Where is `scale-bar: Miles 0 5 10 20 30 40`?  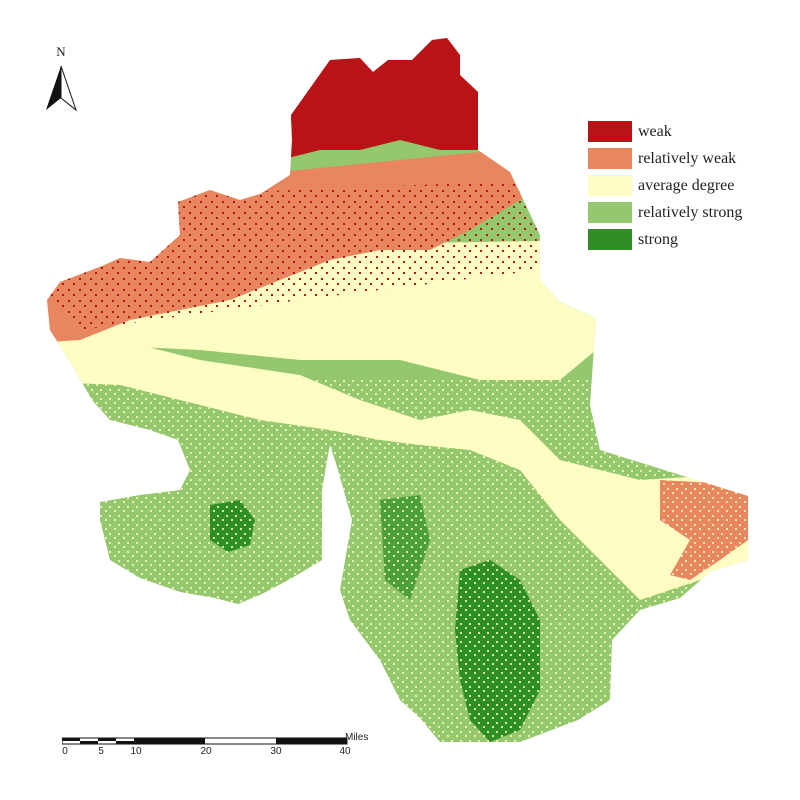
scale-bar: Miles 0 5 10 20 30 40 is located at coordinates (227, 752).